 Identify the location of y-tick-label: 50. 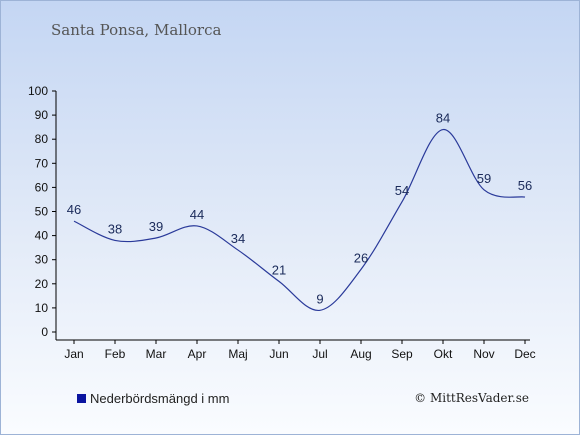
(42, 212).